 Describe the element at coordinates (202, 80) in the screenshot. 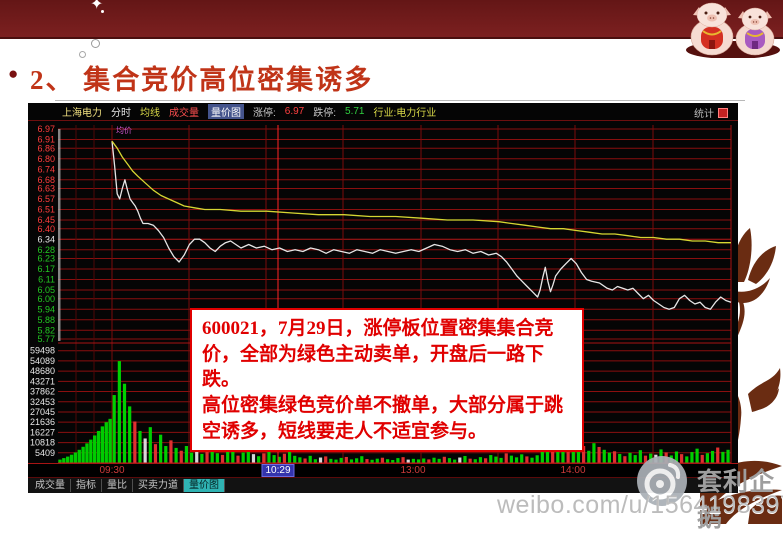

I see `page-title: 2、 集合竞价高位密集诱多` at that location.